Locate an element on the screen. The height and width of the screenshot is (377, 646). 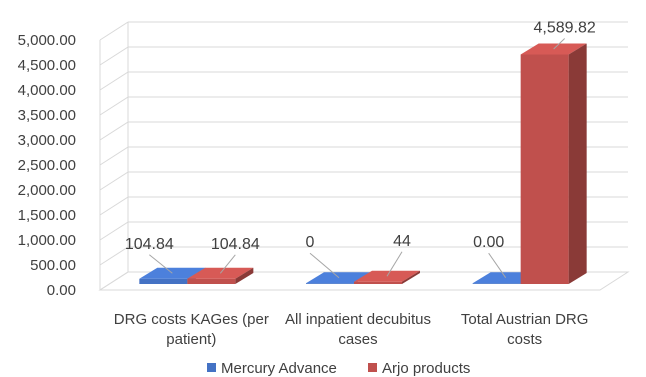
legend-label: Arjo products is located at coordinates (426, 368).